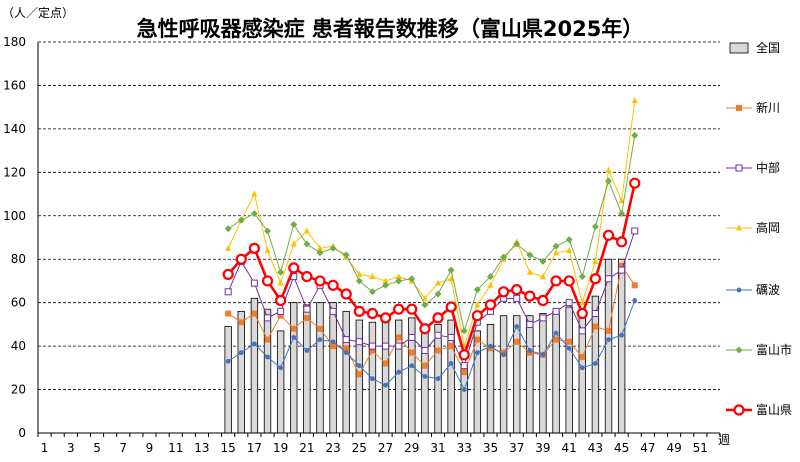 This screenshot has width=800, height=462. Describe the element at coordinates (595, 448) in the screenshot. I see `x-tick-label: 43` at that location.